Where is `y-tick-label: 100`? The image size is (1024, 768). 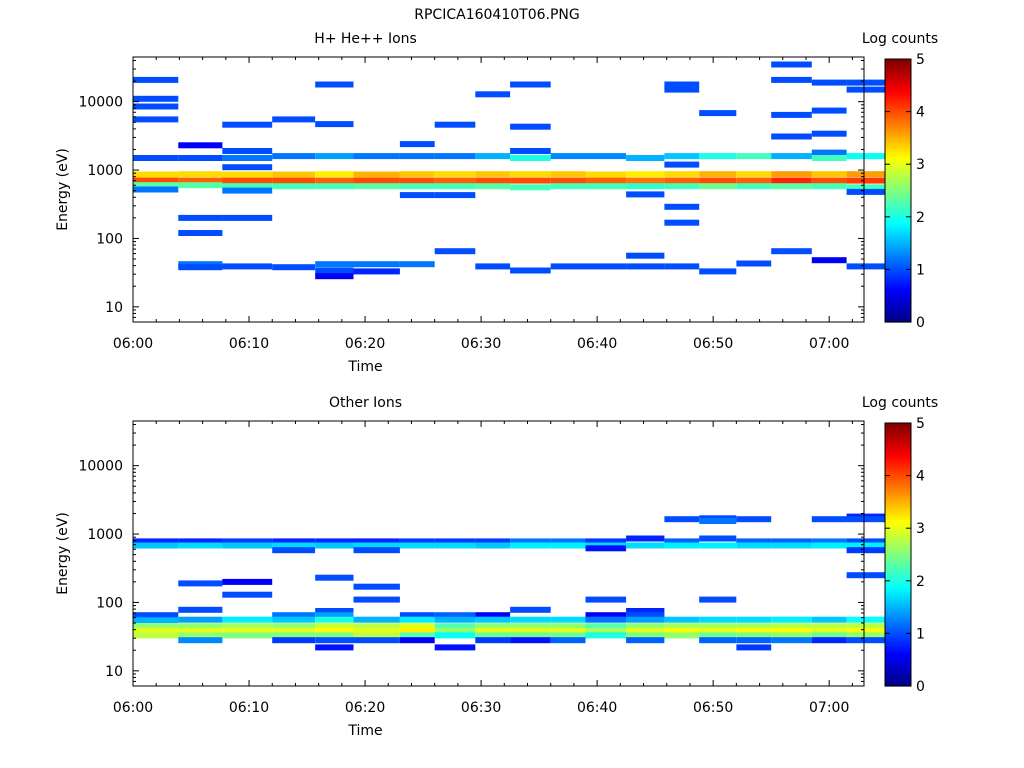 y-tick-label: 100 is located at coordinates (109, 239).